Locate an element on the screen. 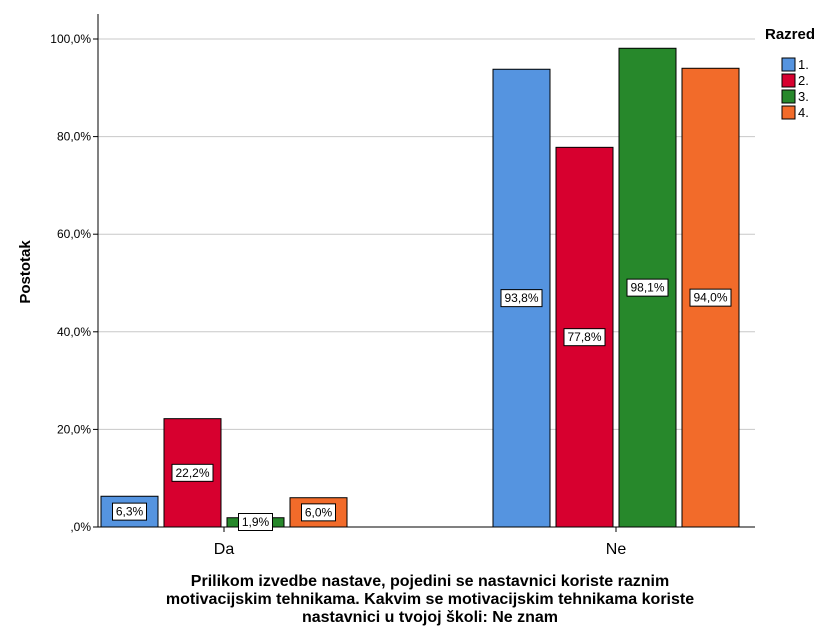 Image resolution: width=835 pixels, height=639 pixels. y-tick-label: 20,0% is located at coordinates (74, 429).